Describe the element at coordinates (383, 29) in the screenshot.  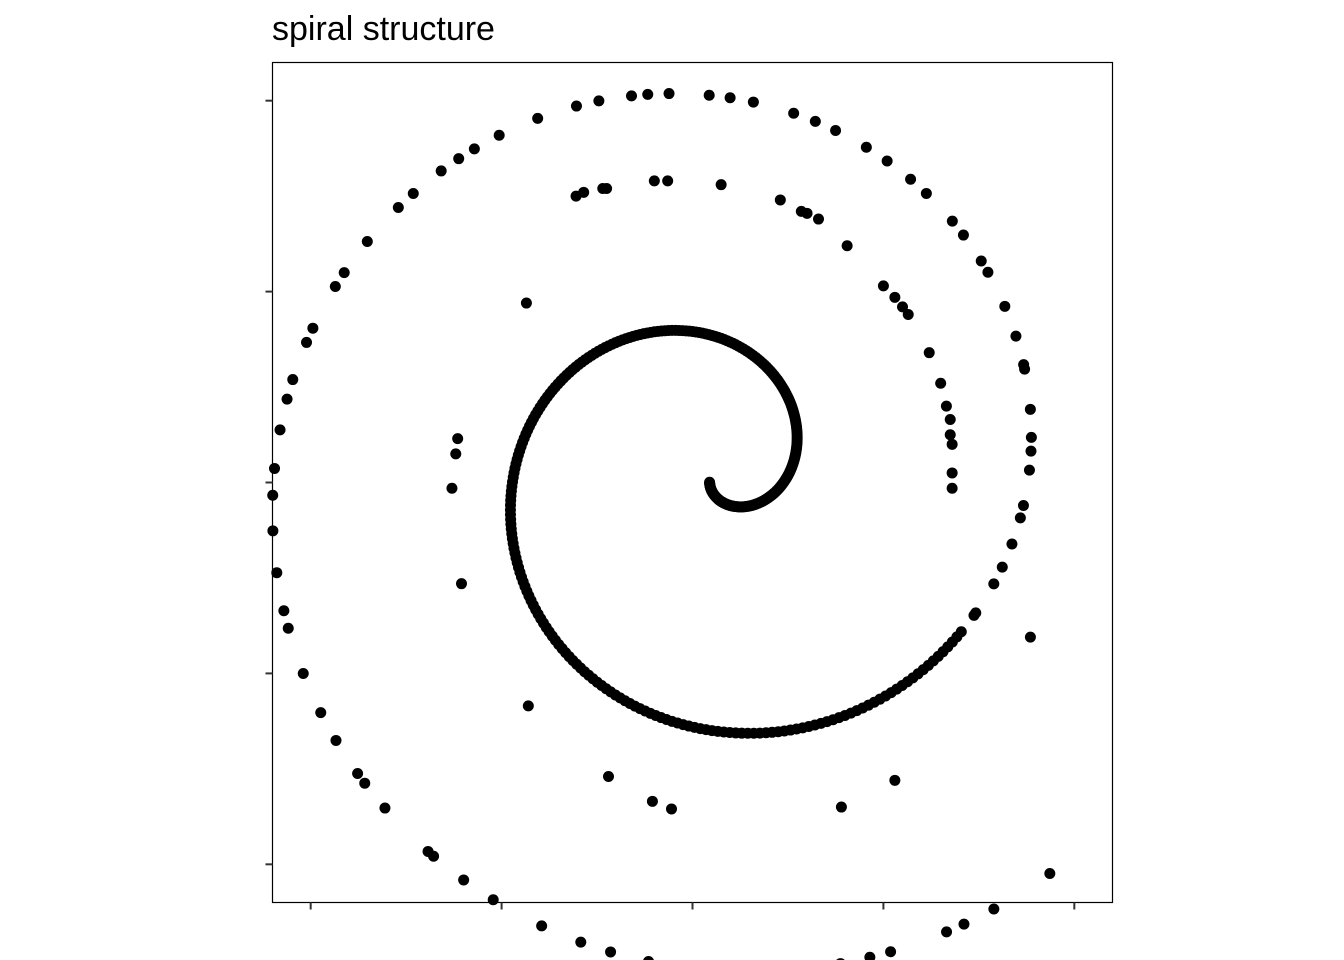
I see `chart-title: spiral structure` at that location.